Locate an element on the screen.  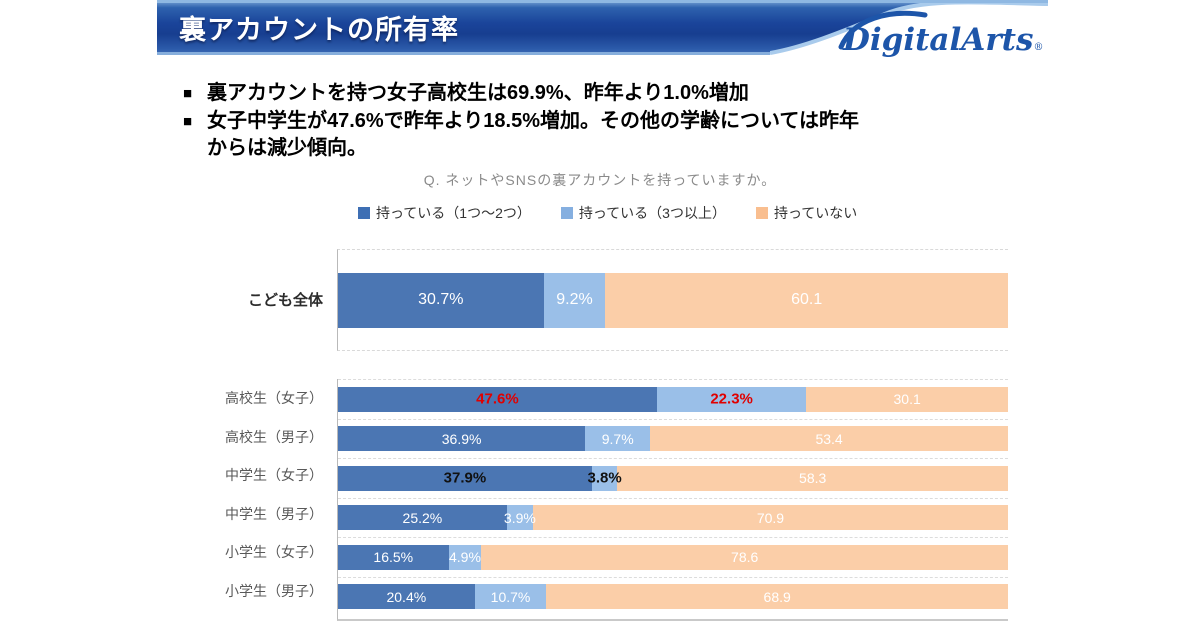
bar-value-label: 78.6 is located at coordinates (745, 557).